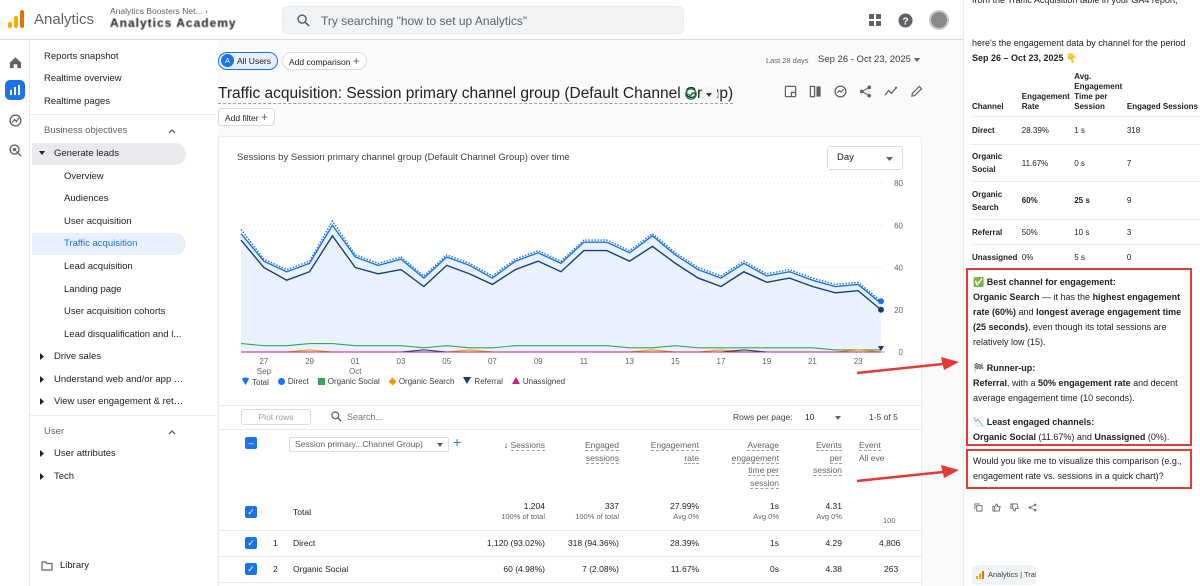 The width and height of the screenshot is (1200, 586). What do you see at coordinates (251, 443) in the screenshot?
I see `select-all-checkbox: –` at bounding box center [251, 443].